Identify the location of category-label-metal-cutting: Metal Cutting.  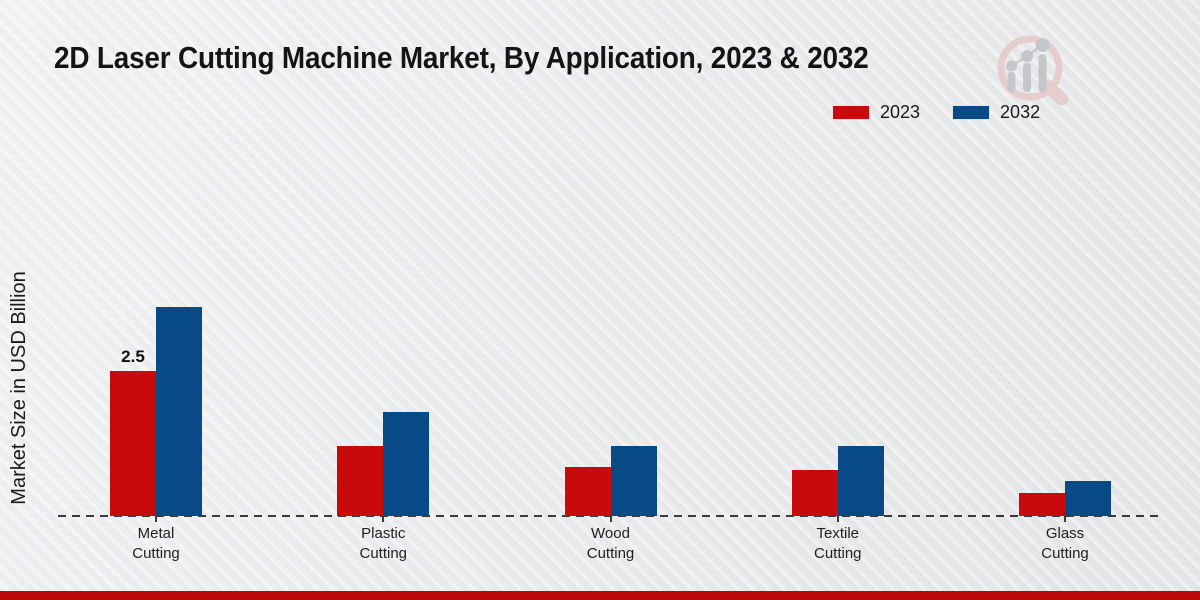
(156, 544).